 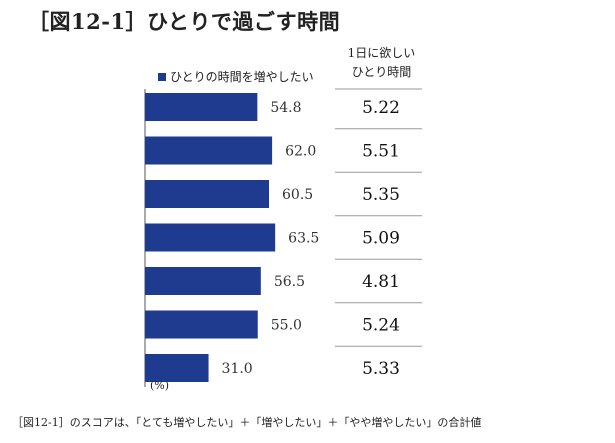 I want to click on legend-label: ひとりの時間を増やしたい, so click(x=242, y=77).